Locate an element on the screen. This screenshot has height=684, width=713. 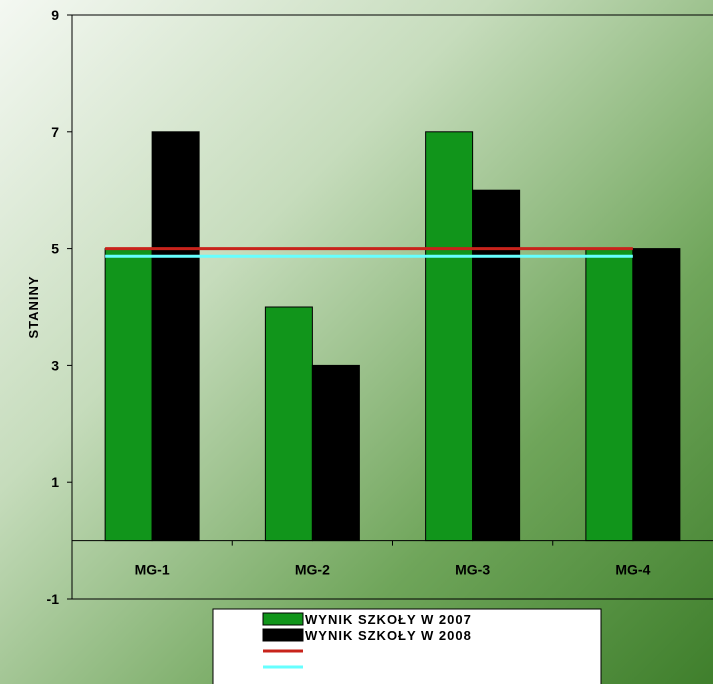
y-tick-label: 1 is located at coordinates (55, 482).